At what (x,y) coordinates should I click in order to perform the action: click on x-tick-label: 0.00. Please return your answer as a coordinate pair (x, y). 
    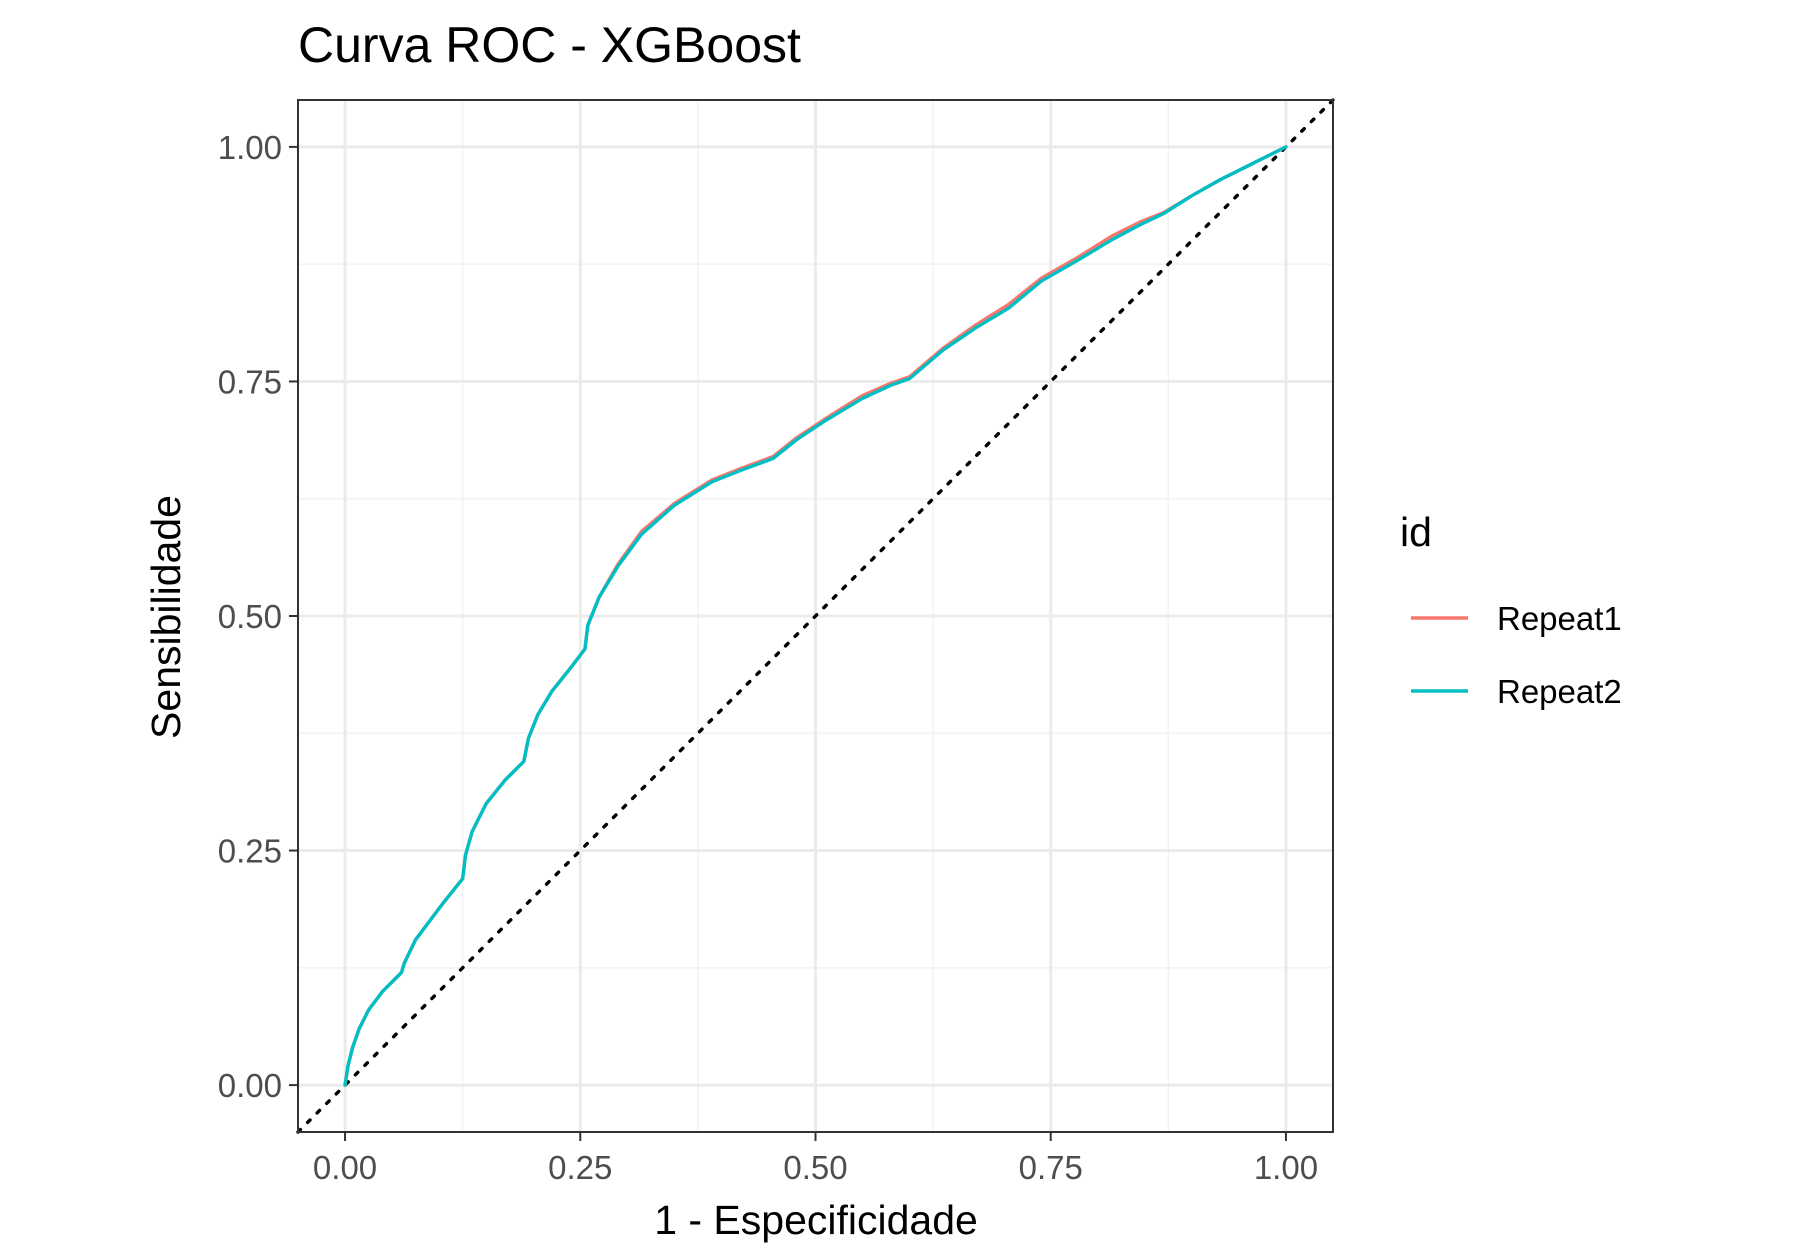
    Looking at the image, I should click on (345, 1167).